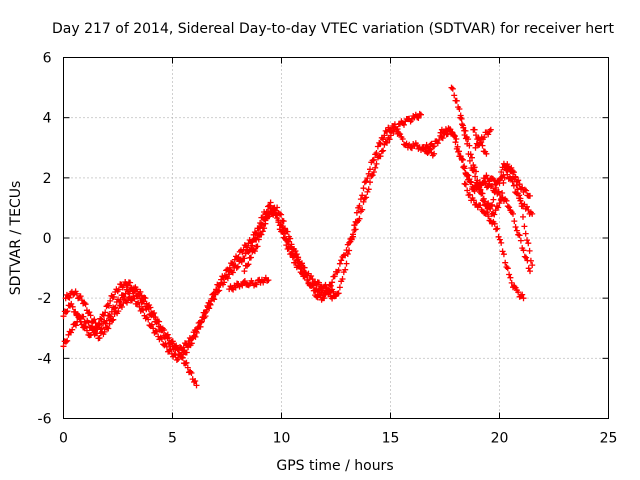 This screenshot has height=480, width=640. What do you see at coordinates (47, 239) in the screenshot?
I see `y-tick-label: 0` at bounding box center [47, 239].